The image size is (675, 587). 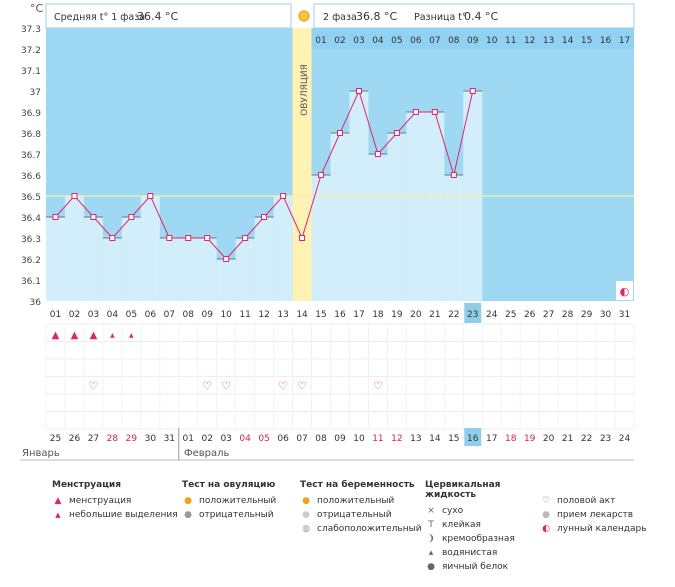 What do you see at coordinates (229, 485) in the screenshot?
I see `legend-ovulation-test-title: Тест на овуляцию` at bounding box center [229, 485].